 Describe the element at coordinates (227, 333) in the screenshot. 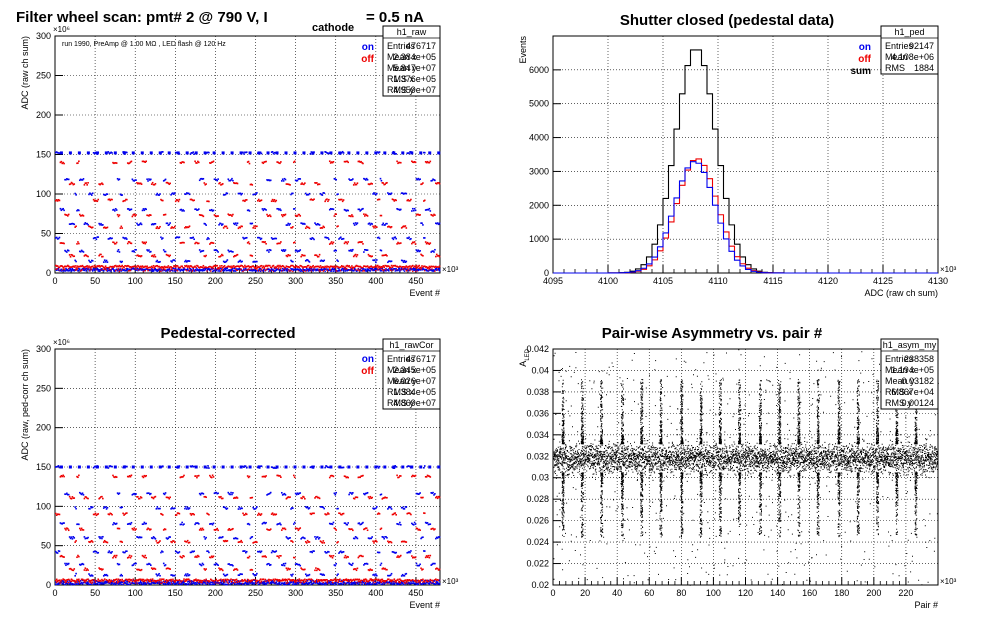

I see `panel-rawcor-title: Pedestal-corrected` at that location.